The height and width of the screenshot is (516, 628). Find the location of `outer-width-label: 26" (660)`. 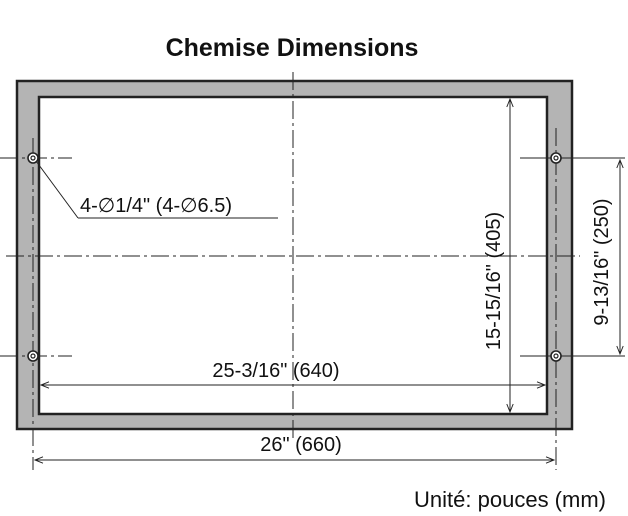

outer-width-label: 26" (660) is located at coordinates (301, 445).